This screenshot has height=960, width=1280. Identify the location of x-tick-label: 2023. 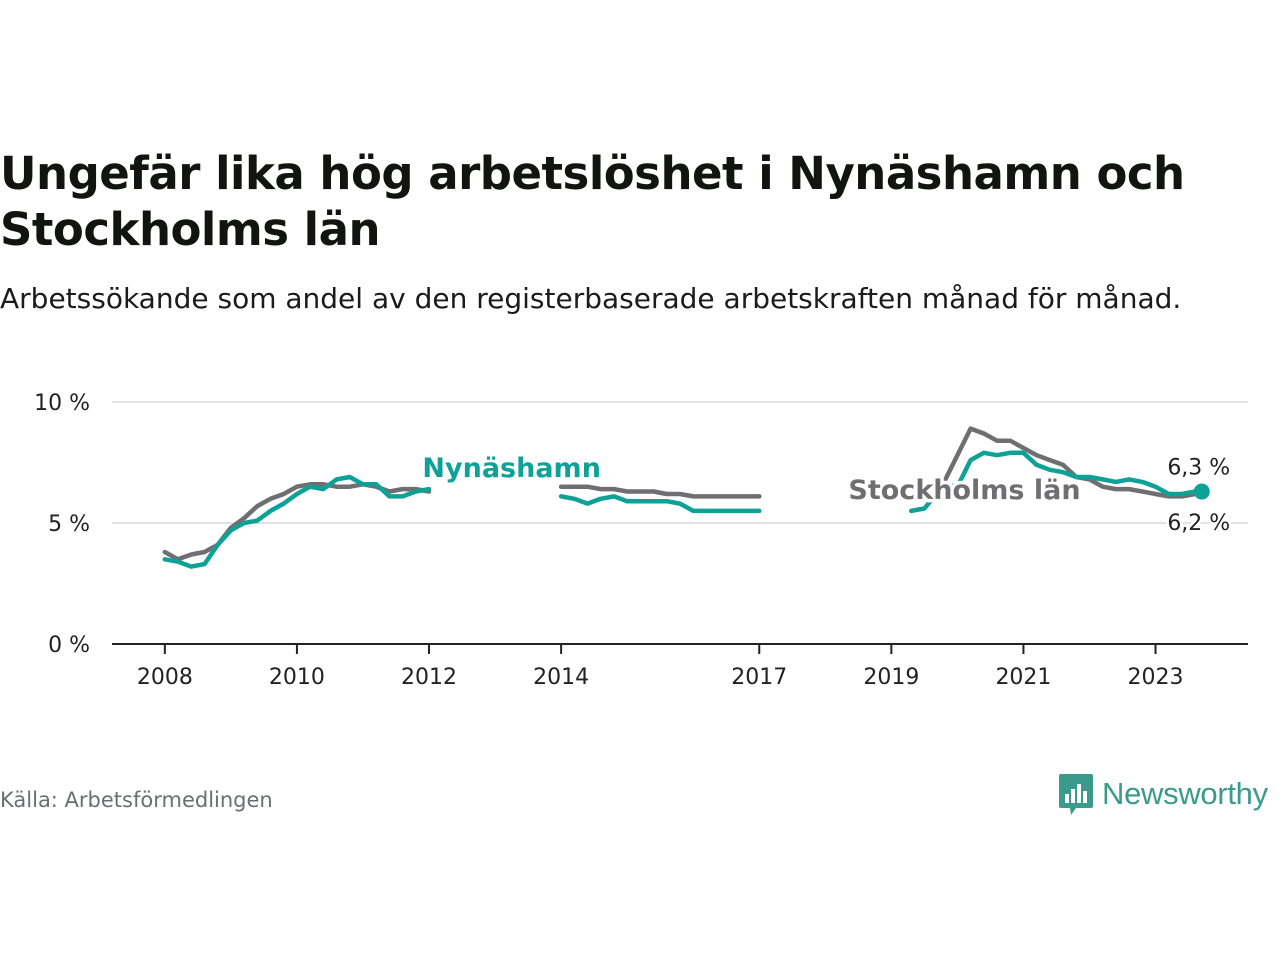
(1156, 677).